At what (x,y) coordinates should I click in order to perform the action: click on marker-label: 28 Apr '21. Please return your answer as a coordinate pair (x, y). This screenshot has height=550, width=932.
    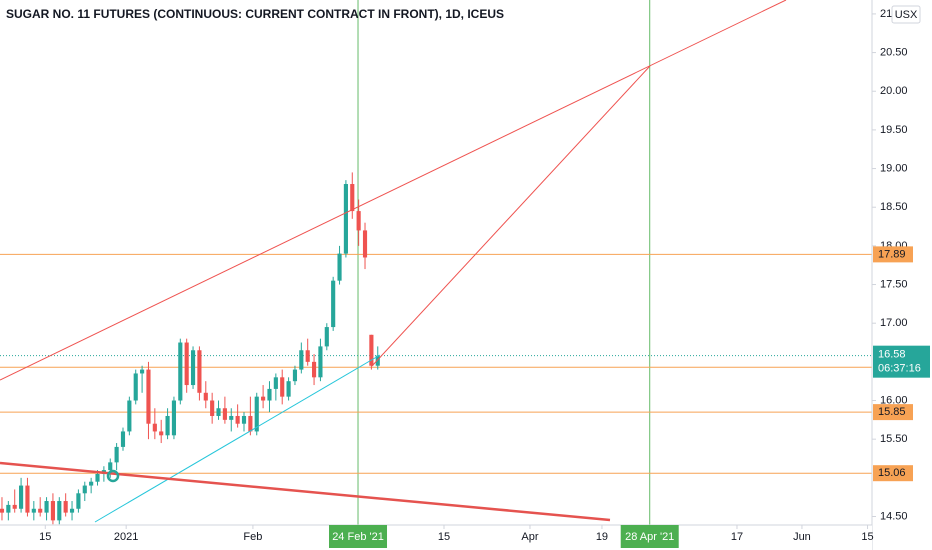
    Looking at the image, I should click on (649, 537).